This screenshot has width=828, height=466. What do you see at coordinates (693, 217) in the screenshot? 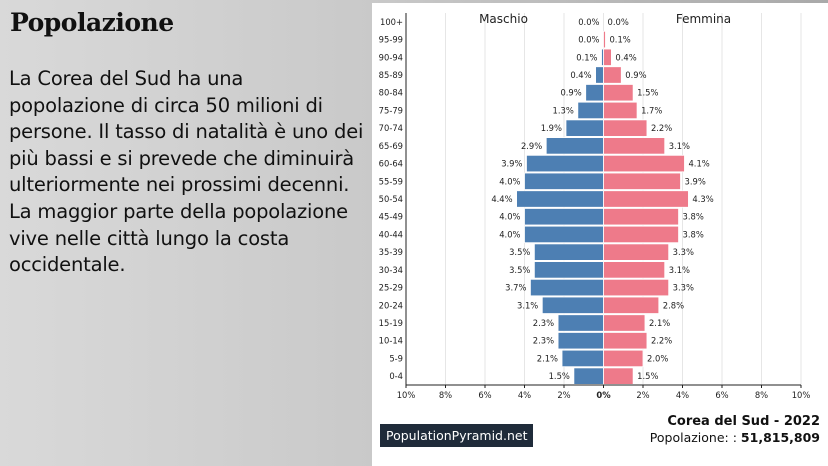
I see `value-label-female-45-49: 3.8%` at bounding box center [693, 217].